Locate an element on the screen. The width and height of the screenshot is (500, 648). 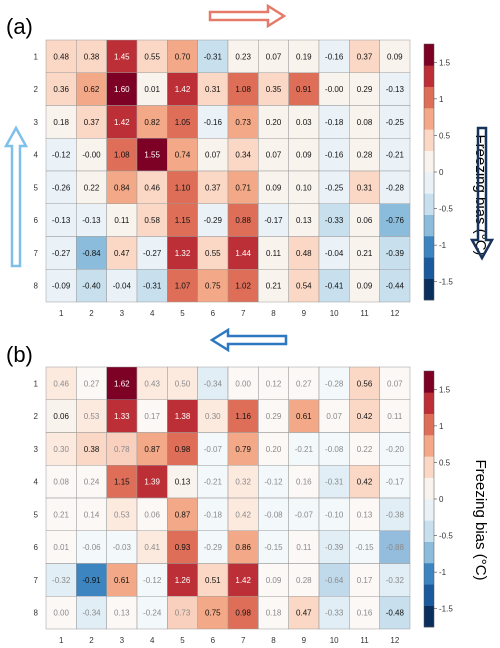
y-tick-label: 7 is located at coordinates (36, 253).